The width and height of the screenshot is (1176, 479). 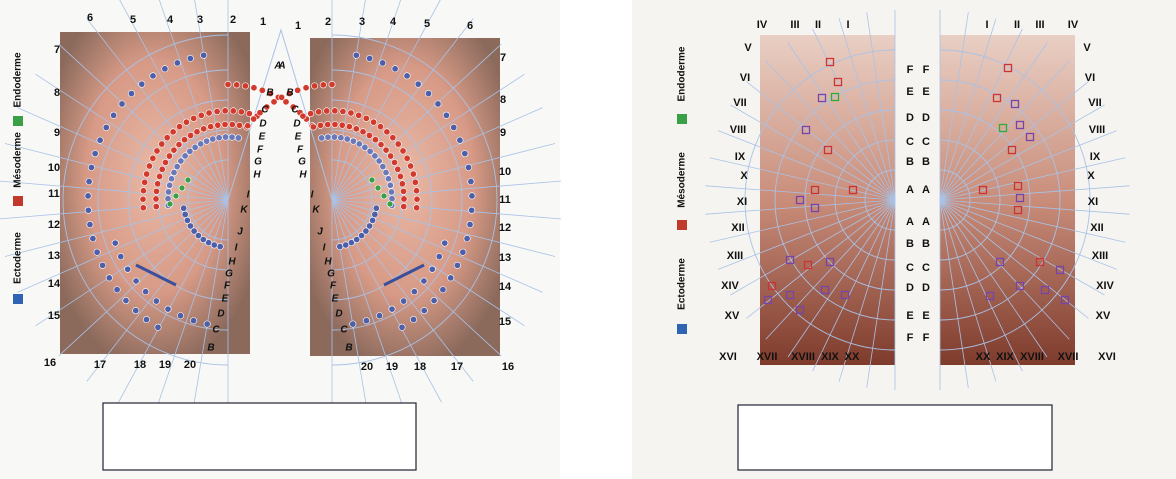 I want to click on label: XVIII, so click(x=803, y=357).